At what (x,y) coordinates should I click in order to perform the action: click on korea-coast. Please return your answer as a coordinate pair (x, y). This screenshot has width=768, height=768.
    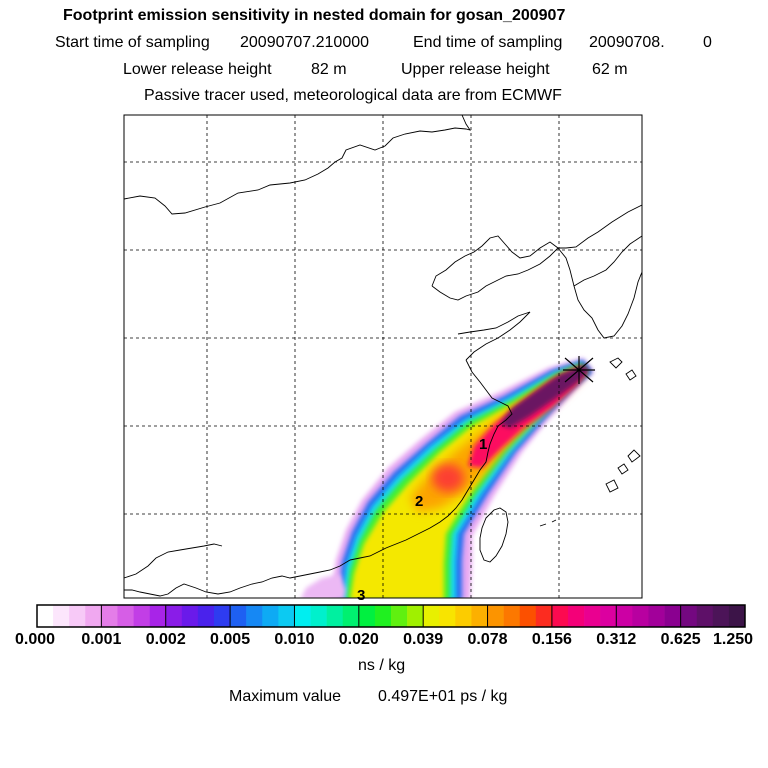
    Looking at the image, I should click on (599, 287).